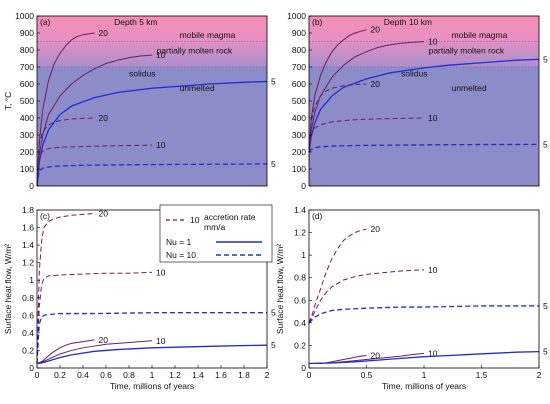 Image resolution: width=550 pixels, height=404 pixels. Describe the element at coordinates (179, 242) in the screenshot. I see `legend-nu1-label: Nu = 1` at that location.